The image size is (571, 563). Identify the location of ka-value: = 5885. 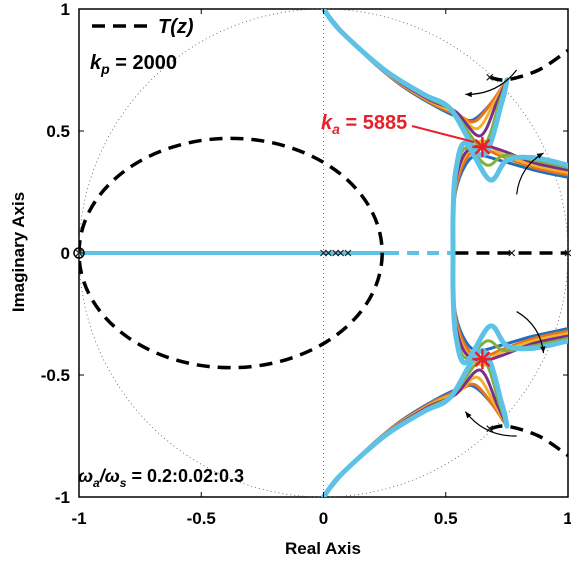
(373, 123).